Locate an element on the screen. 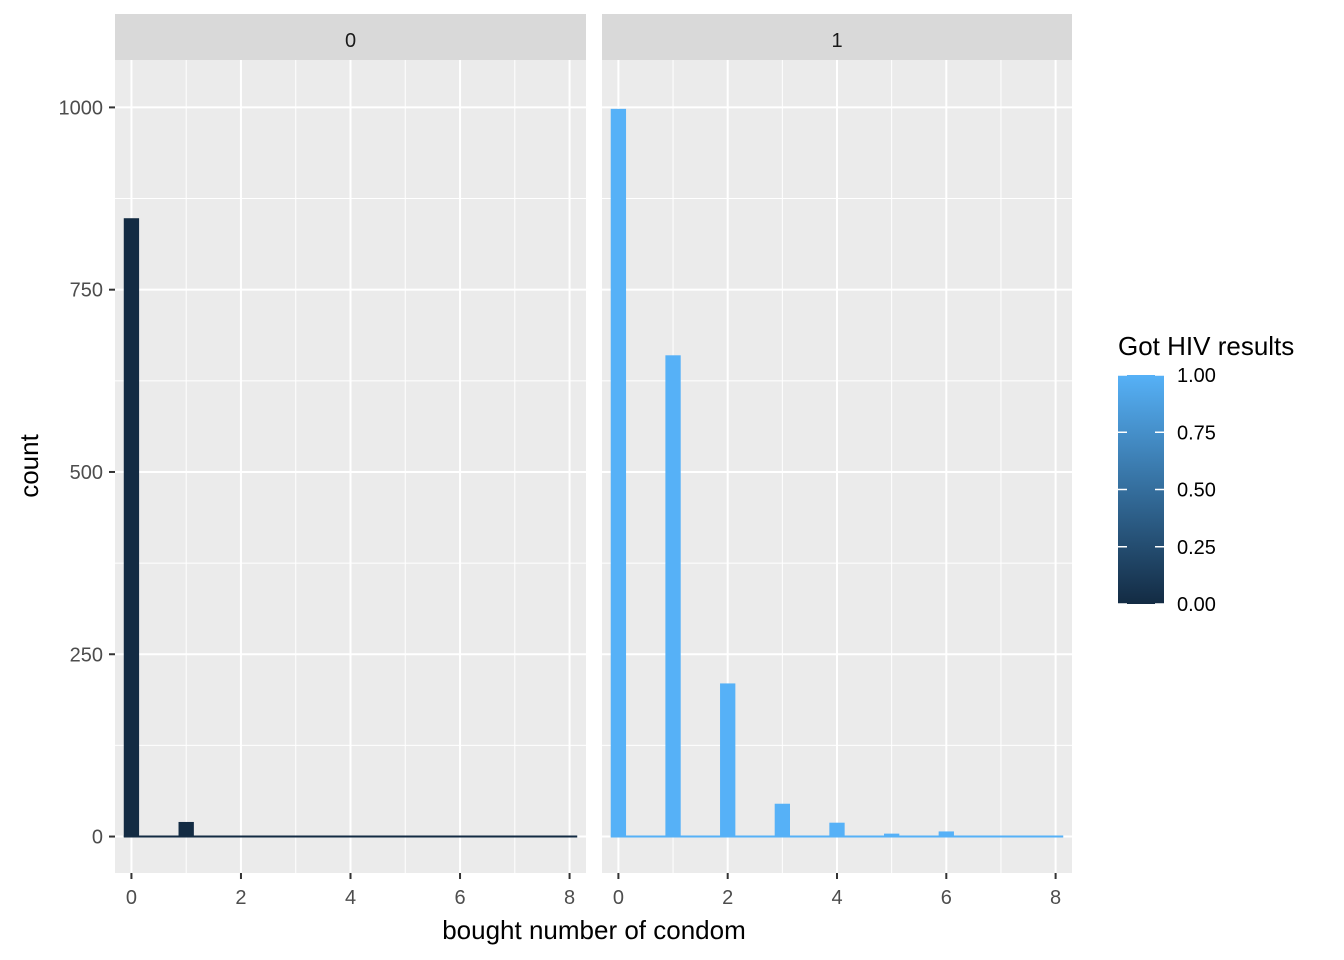 The image size is (1344, 960). facet-strip-label: 1 is located at coordinates (836, 41).